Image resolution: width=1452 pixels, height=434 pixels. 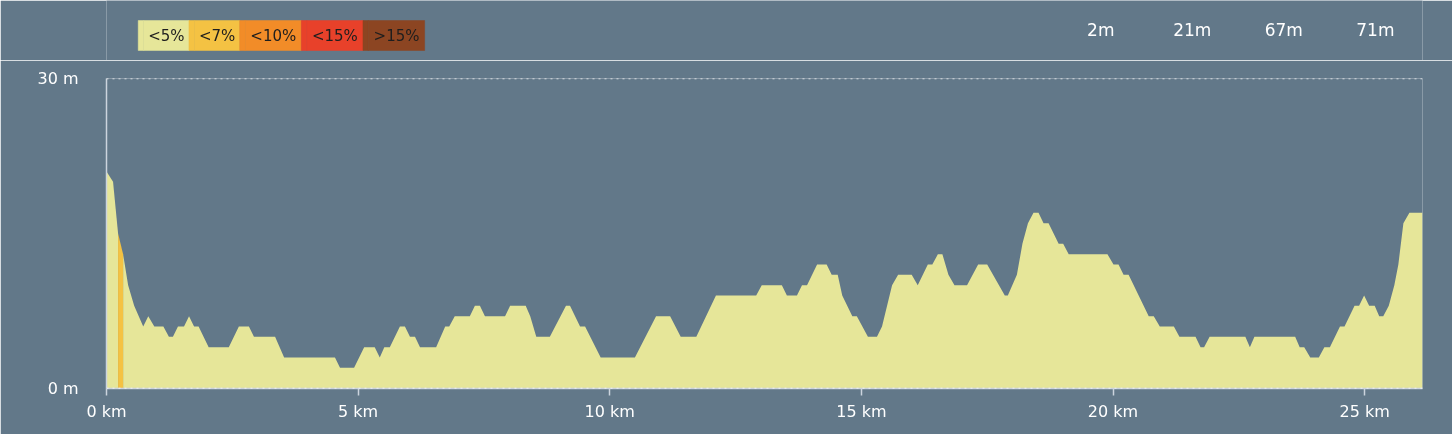 I want to click on text: 21m, so click(x=1192, y=29).